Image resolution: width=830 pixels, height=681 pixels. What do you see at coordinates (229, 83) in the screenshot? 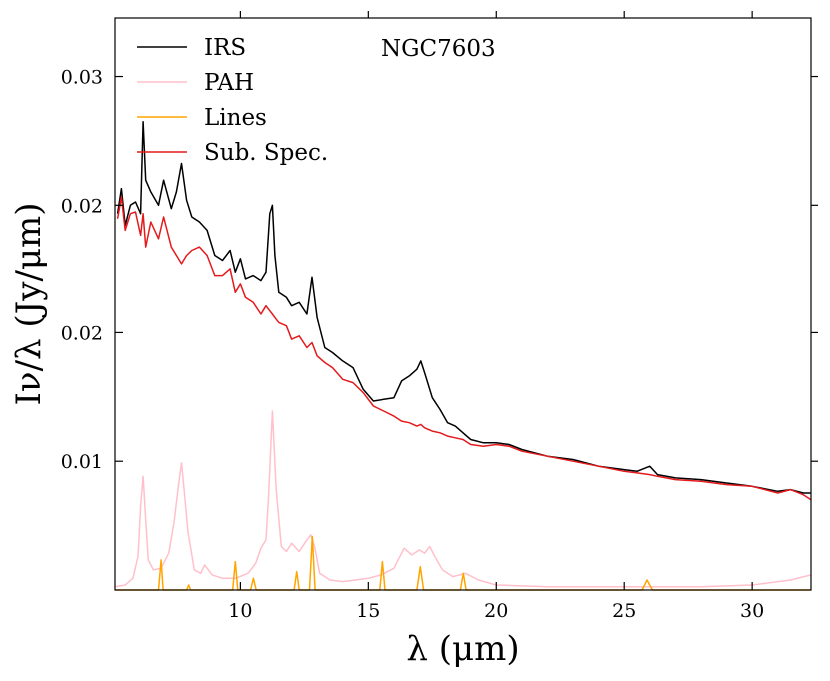
I see `legend-label-pah: PAH` at bounding box center [229, 83].